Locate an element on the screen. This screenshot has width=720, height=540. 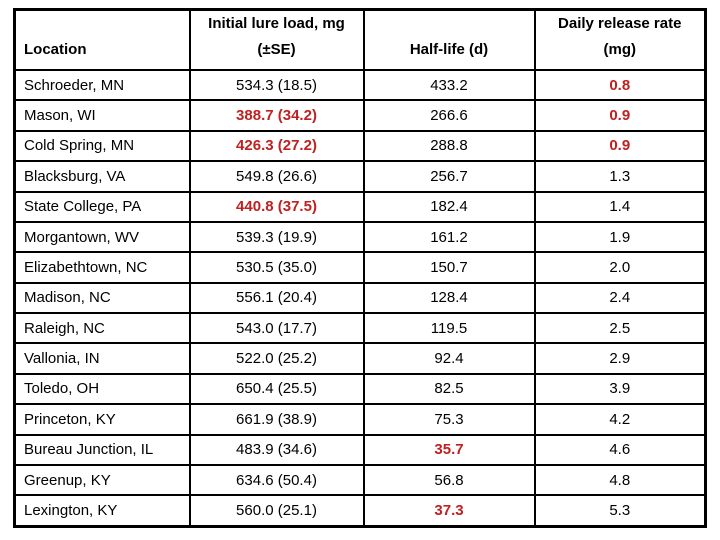
table-row: State College, PA 440.8 (37.5) 182.4 1.4 is located at coordinates (360, 206).